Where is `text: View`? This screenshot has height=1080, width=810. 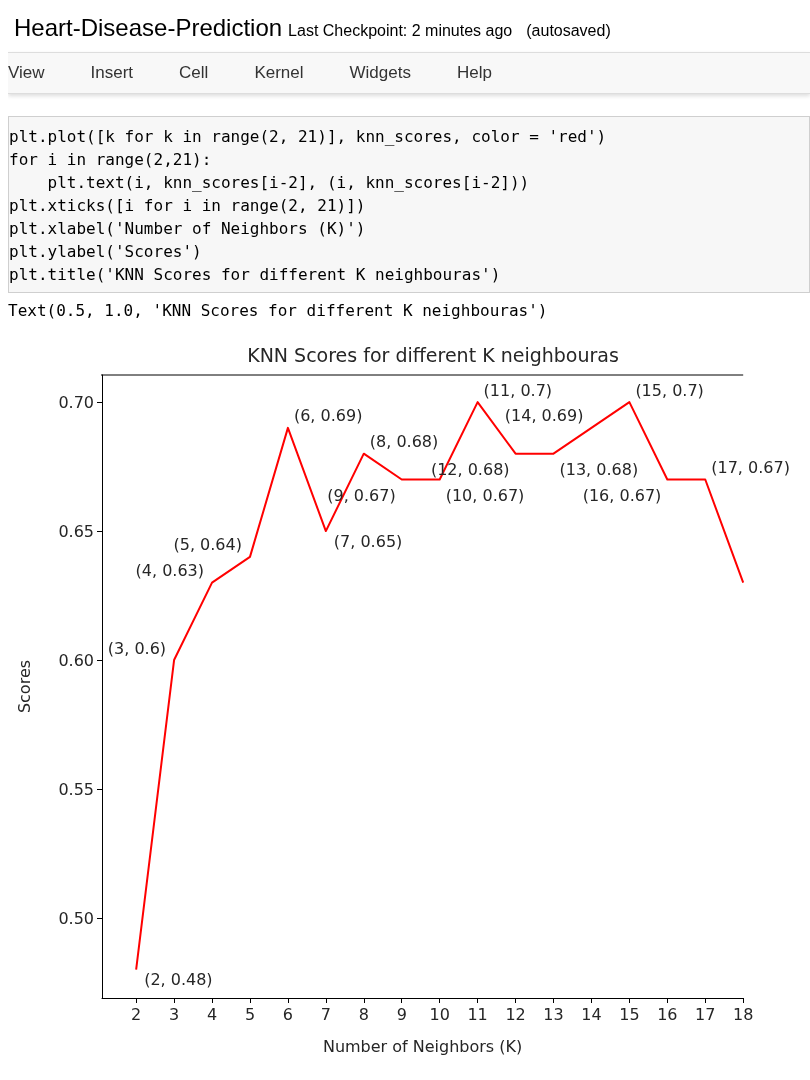
text: View is located at coordinates (26, 73).